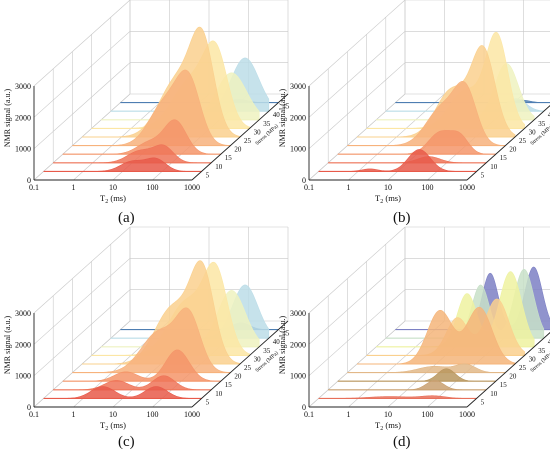 Image resolution: width=550 pixels, height=454 pixels. What do you see at coordinates (126, 218) in the screenshot?
I see `panel-label-a: (a)` at bounding box center [126, 218].